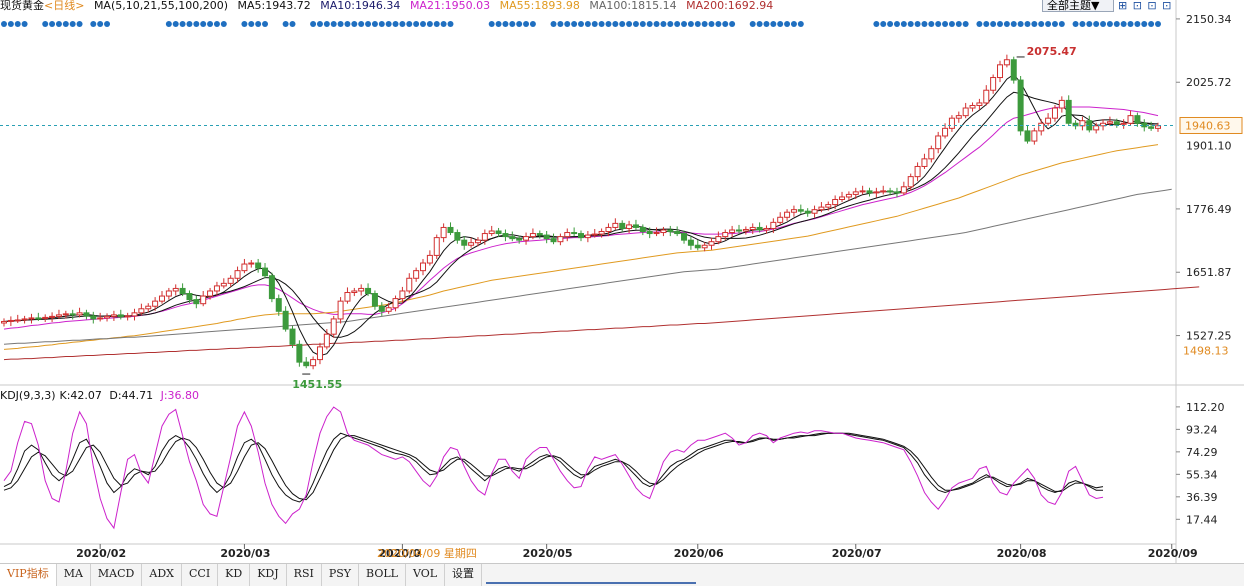 This screenshot has height=586, width=1244. What do you see at coordinates (162, 575) in the screenshot?
I see `tab-3: ADX` at bounding box center [162, 575].